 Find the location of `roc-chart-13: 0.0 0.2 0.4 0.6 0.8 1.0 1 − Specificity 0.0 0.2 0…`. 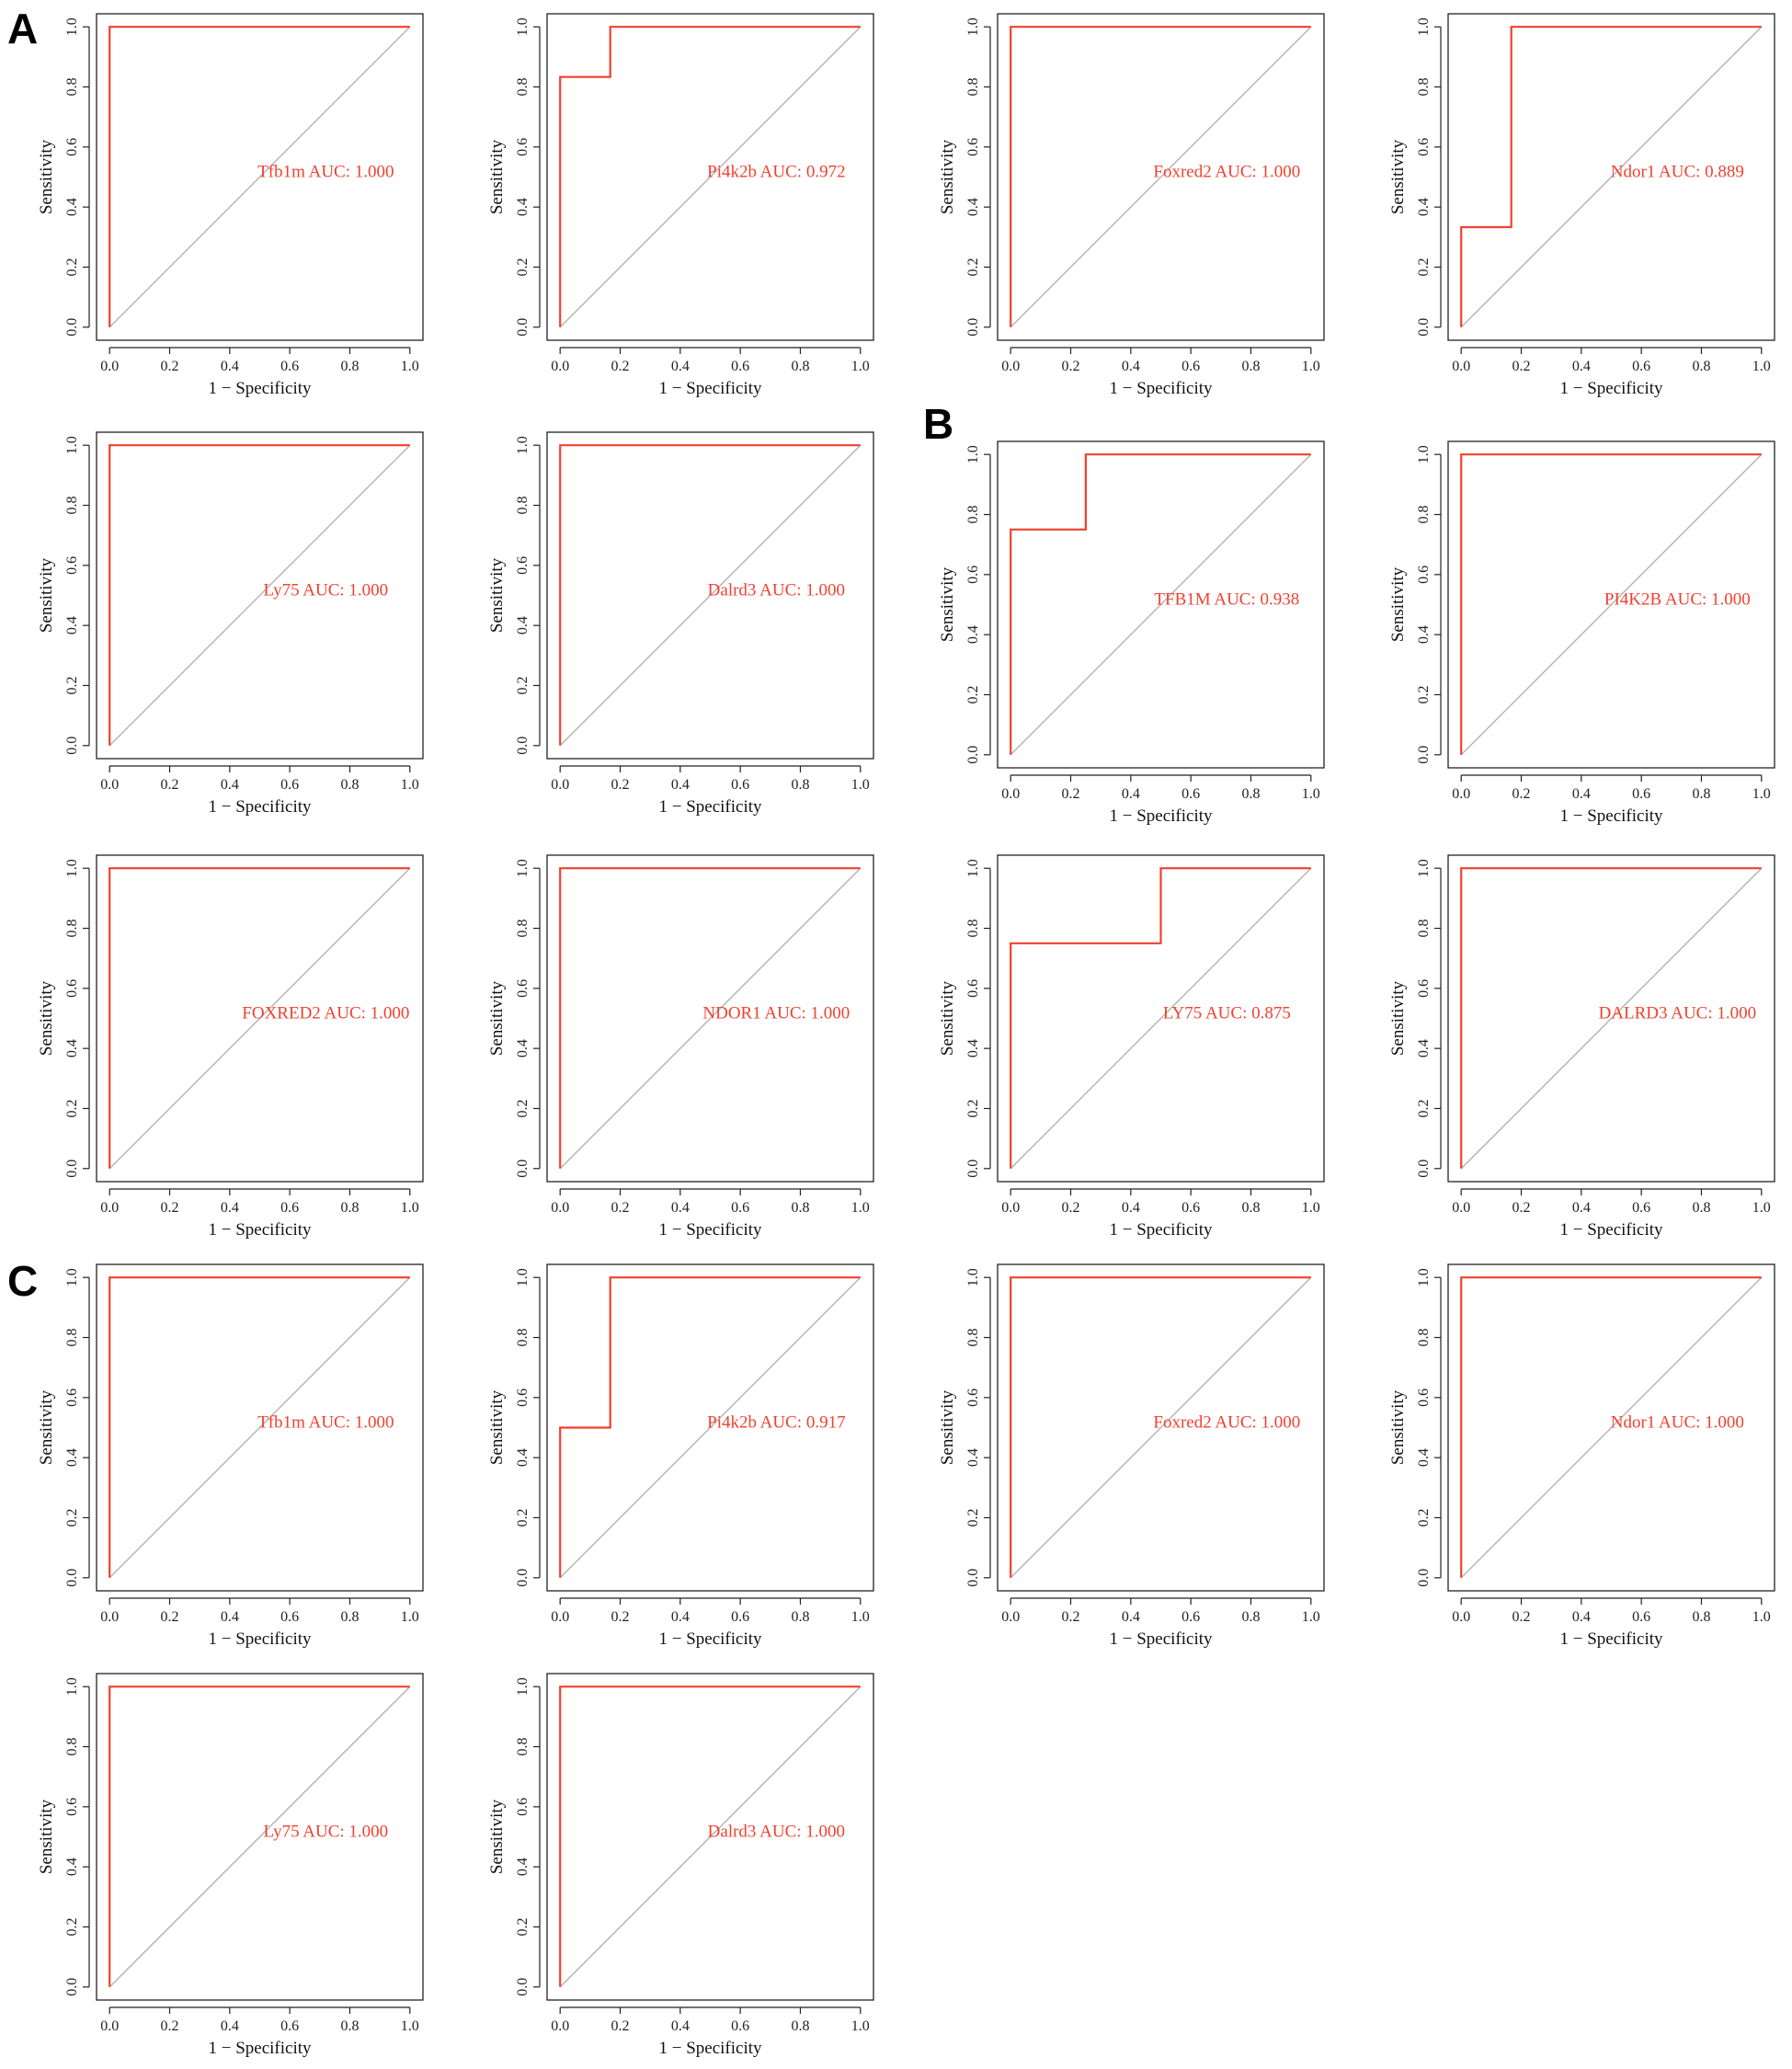

roc-chart-13: 0.0 0.2 0.4 0.6 0.8 1.0 1 − Specificity 0.0 0.2 0… is located at coordinates (231, 1456).